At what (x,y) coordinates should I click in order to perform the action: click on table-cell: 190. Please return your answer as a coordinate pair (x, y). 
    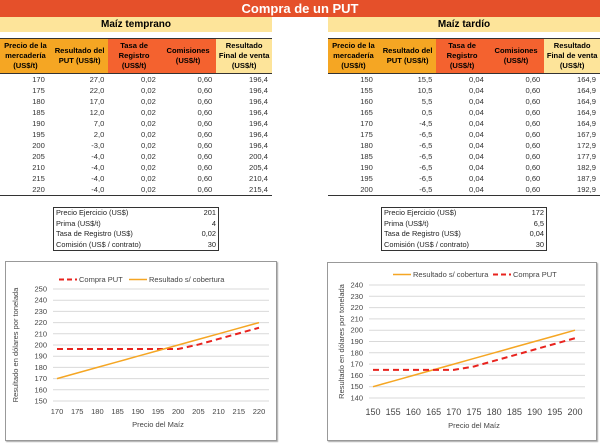
    Looking at the image, I should click on (38, 123).